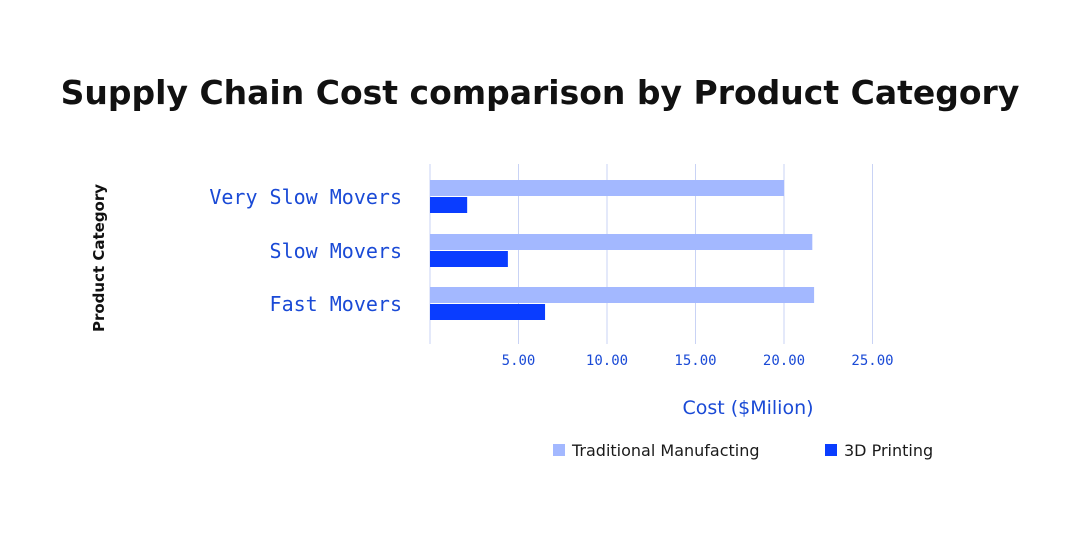 The image size is (1081, 540). I want to click on legend: Traditional Manufacting 3D Printing, so click(743, 450).